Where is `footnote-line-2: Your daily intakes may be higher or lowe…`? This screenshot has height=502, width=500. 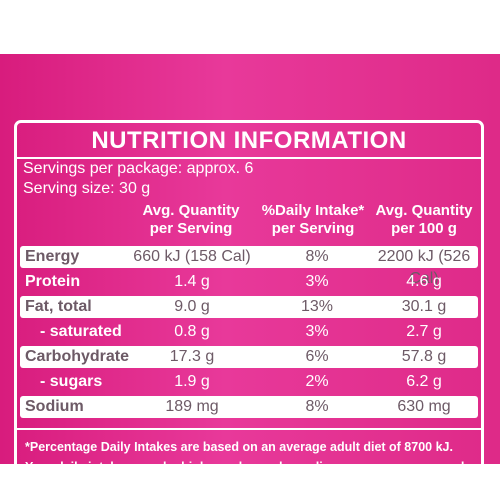
footnote-line-2: Your daily intakes may be higher or lowe… is located at coordinates (250, 467).